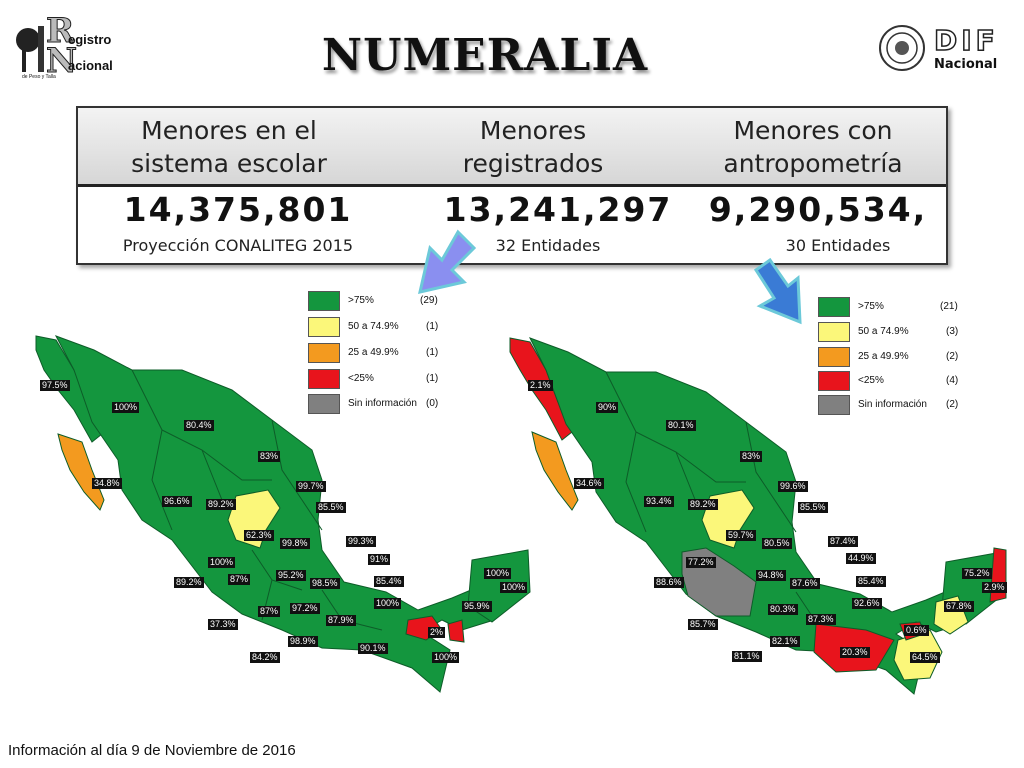  Describe the element at coordinates (361, 541) in the screenshot. I see `state-percent-label: 99.3%` at that location.